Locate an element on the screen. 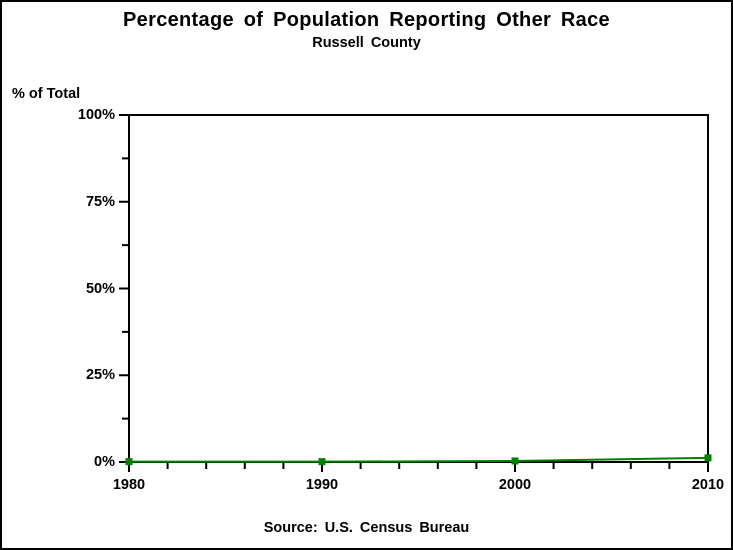  x-tick-label: 1990 is located at coordinates (322, 485).